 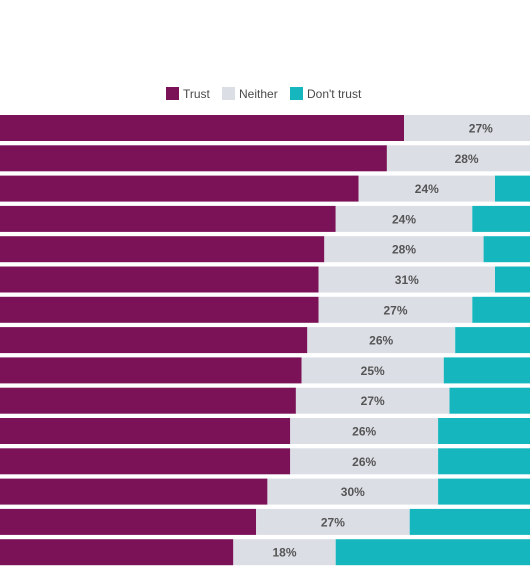 I want to click on data-label-neither-1: 27%, so click(x=481, y=129).